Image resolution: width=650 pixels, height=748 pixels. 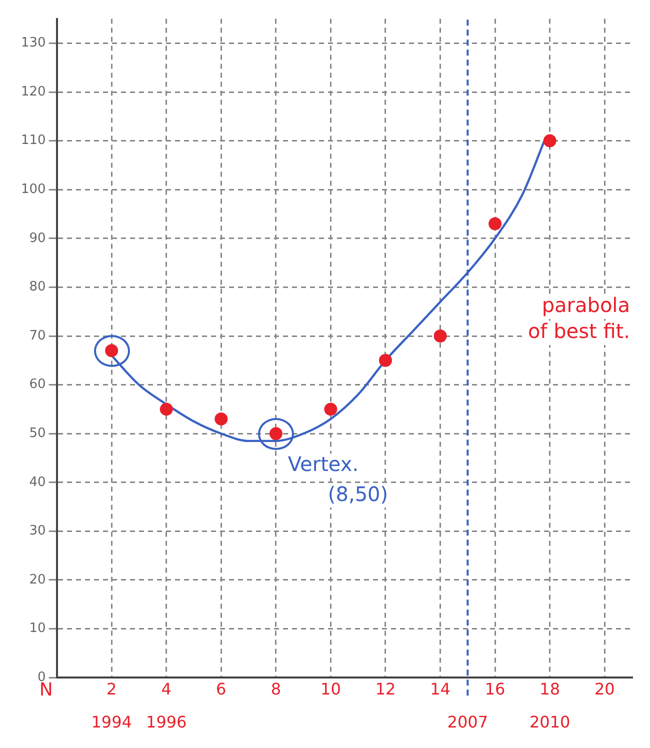 I want to click on x-tick-label: 16, so click(x=495, y=688).